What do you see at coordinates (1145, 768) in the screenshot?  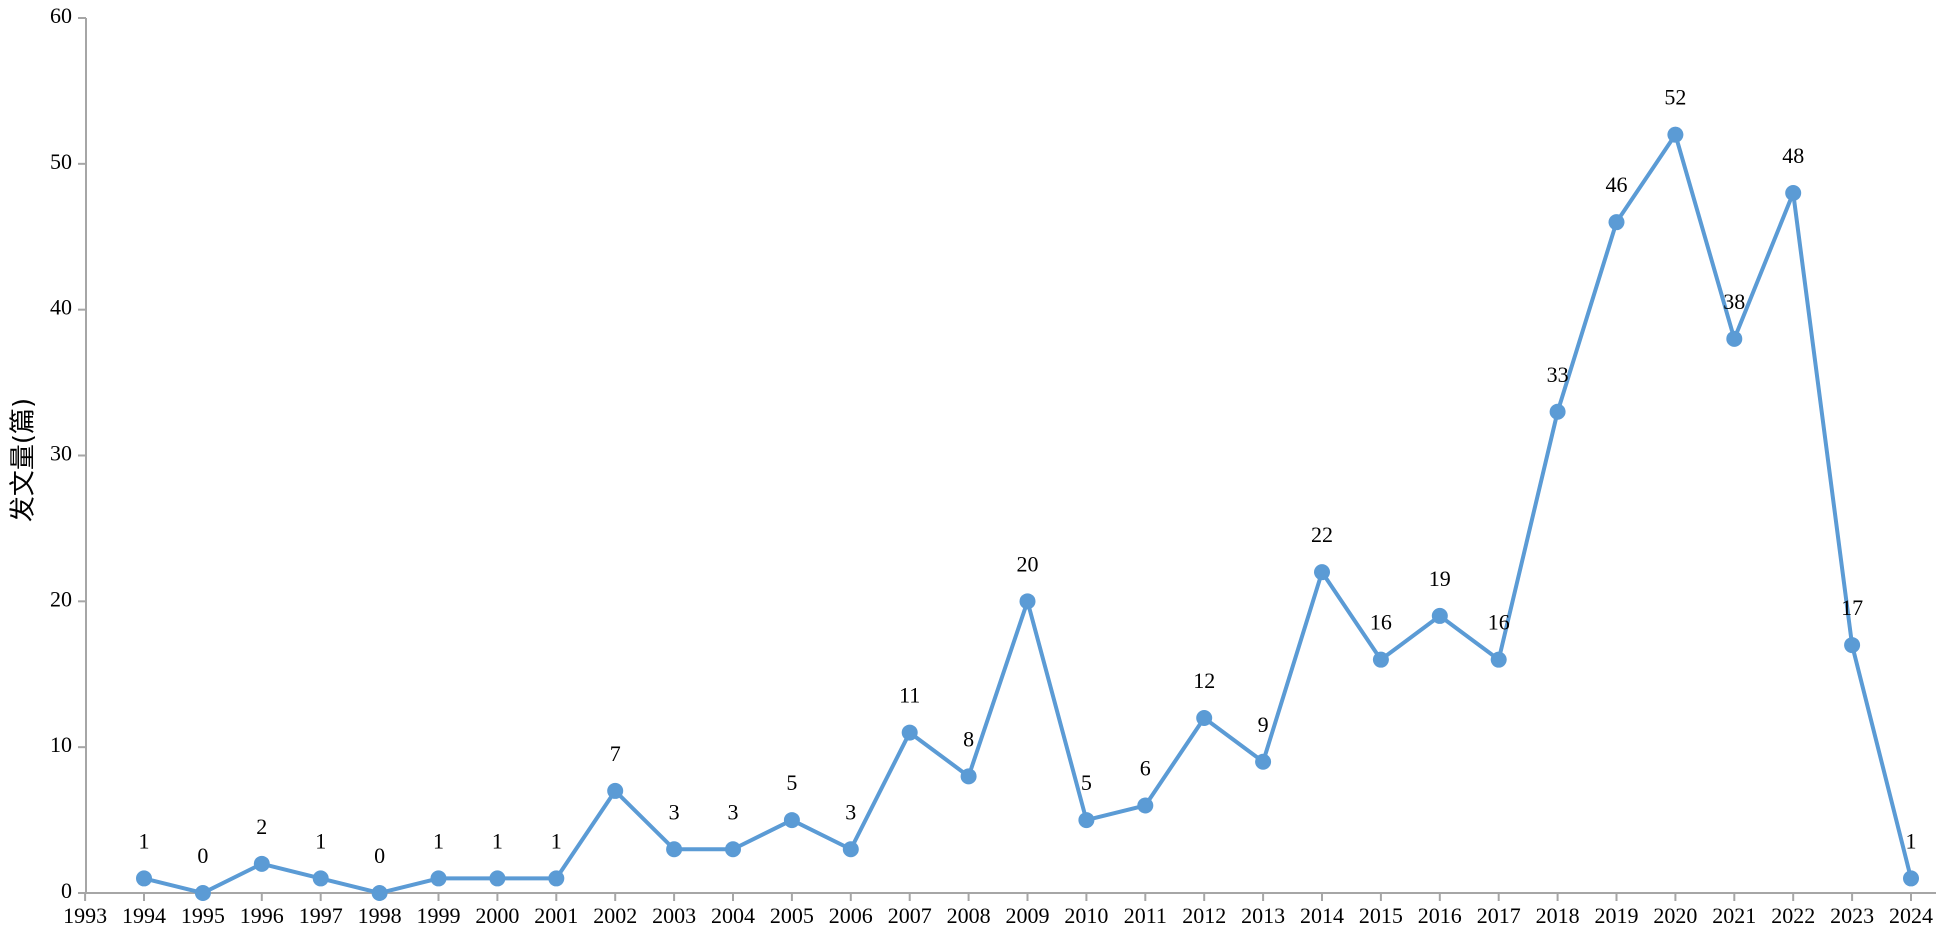 I see `data-label: 6` at bounding box center [1145, 768].